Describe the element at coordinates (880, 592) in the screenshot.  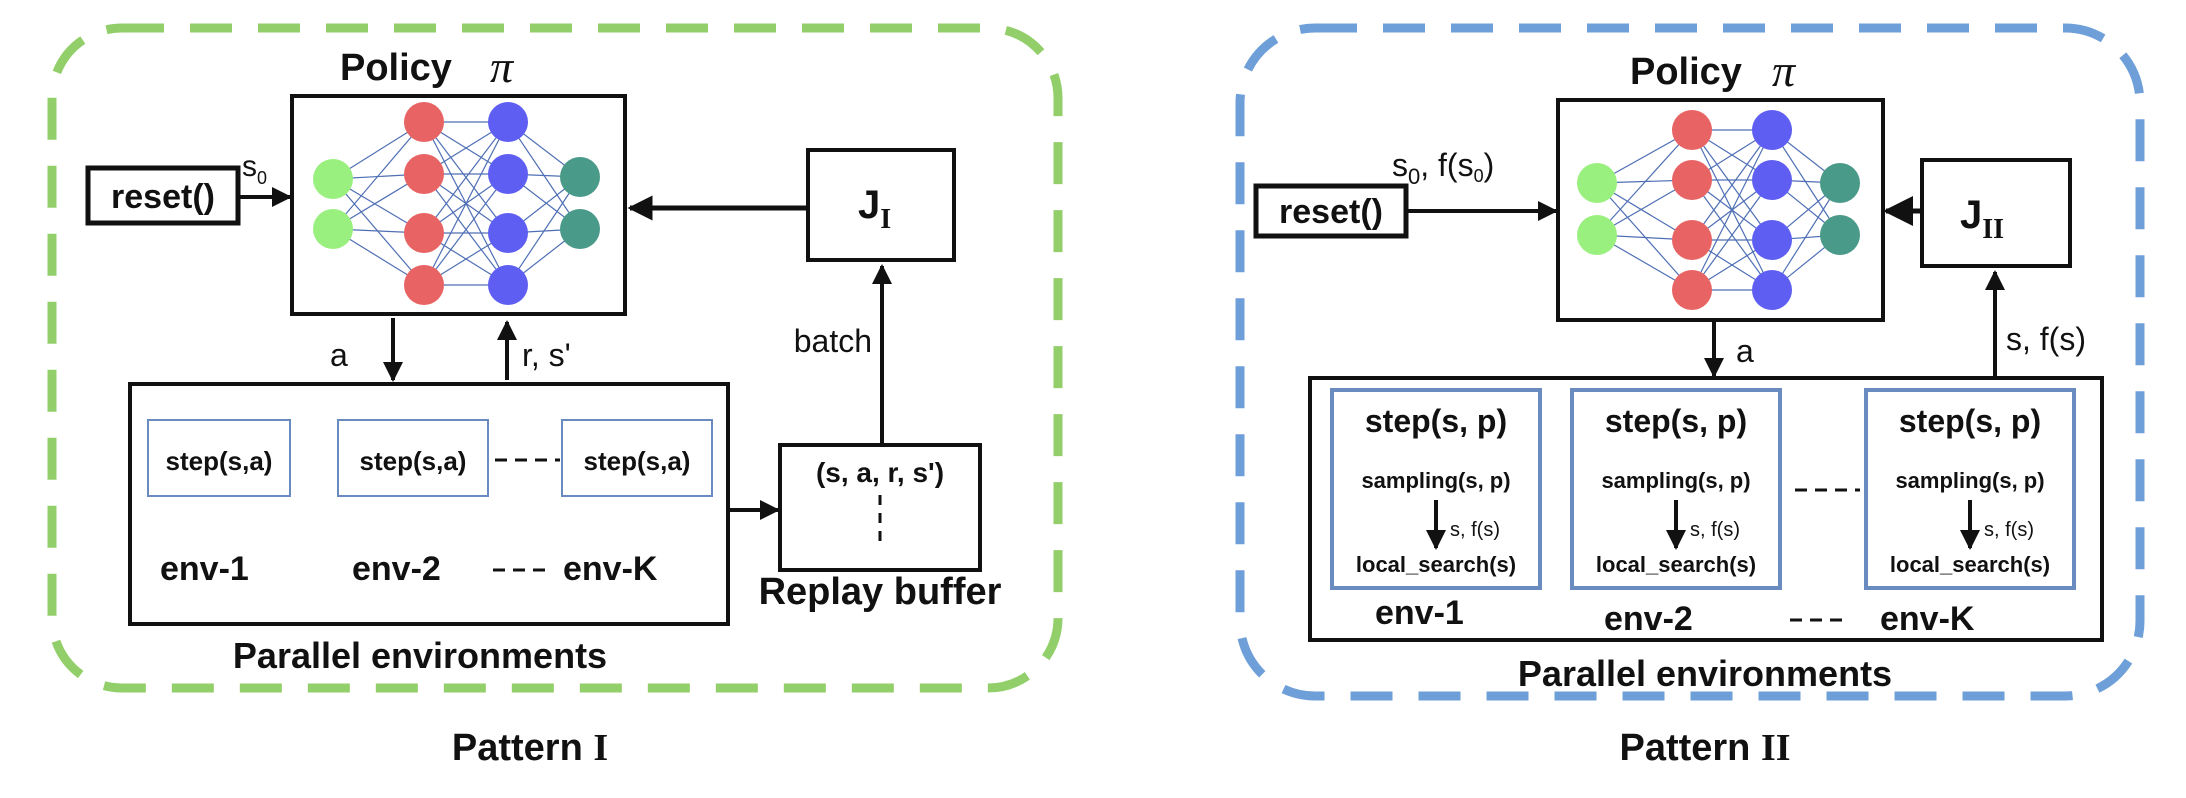
I see `replay-buffer-label: Replay buffer` at that location.